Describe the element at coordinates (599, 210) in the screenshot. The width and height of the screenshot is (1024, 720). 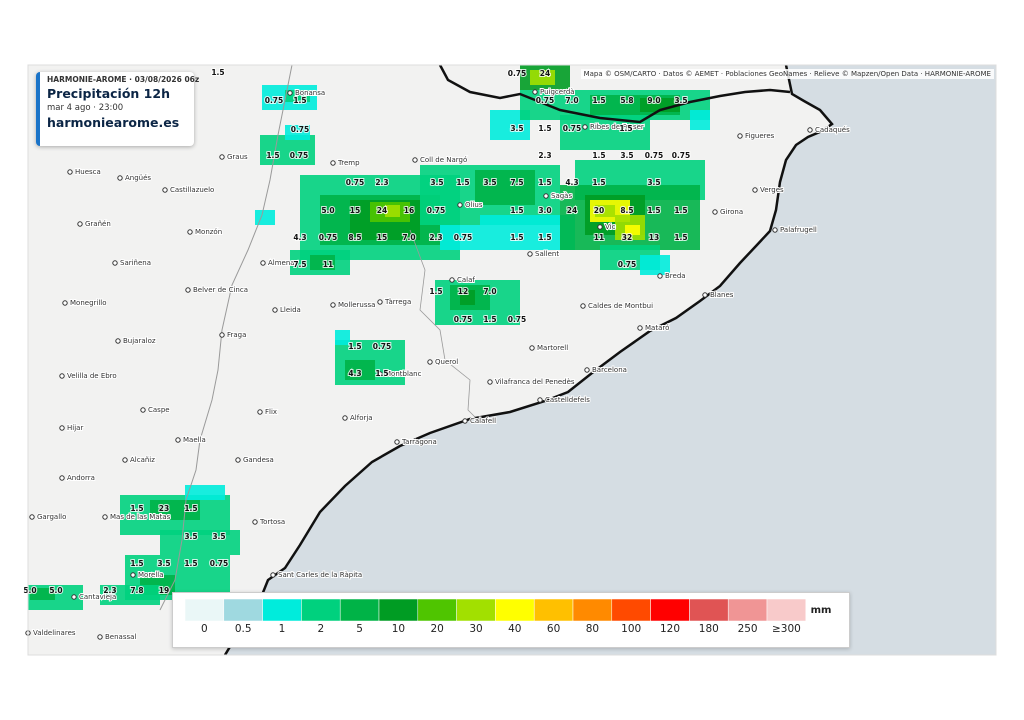
I see `precipitation-value: 20` at that location.